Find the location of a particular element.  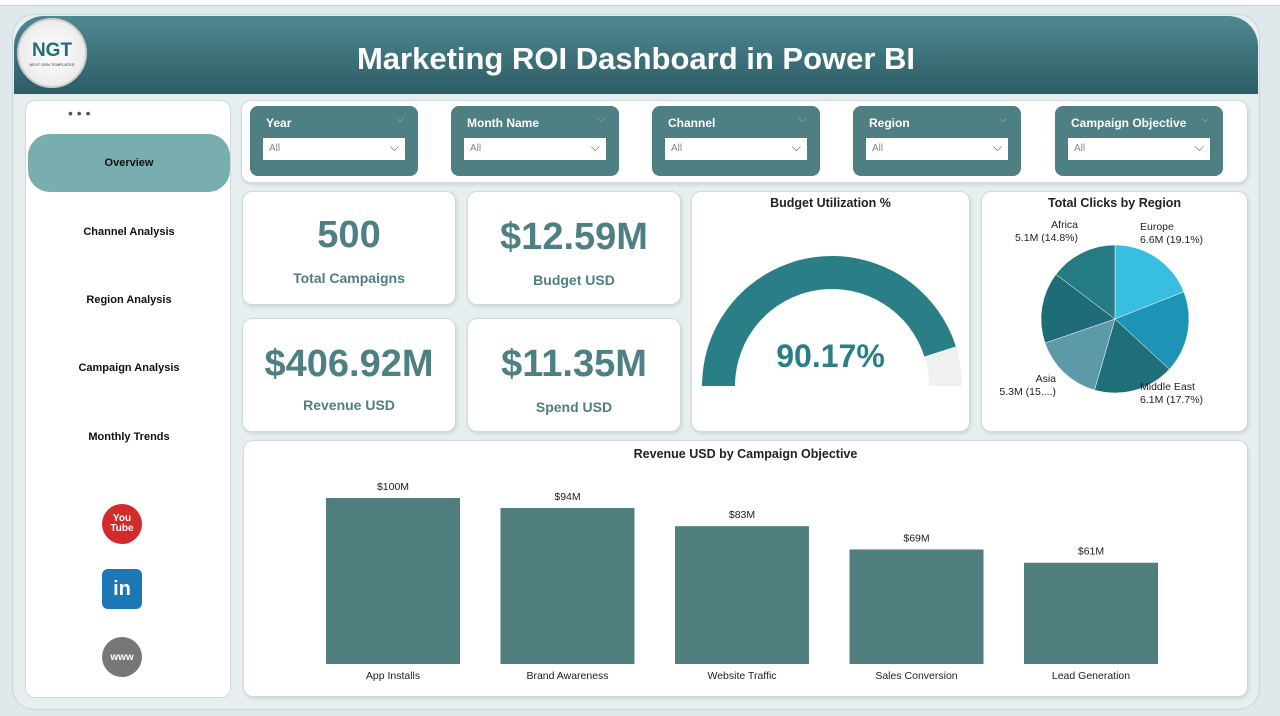

bar-data-label: $100M is located at coordinates (393, 487).